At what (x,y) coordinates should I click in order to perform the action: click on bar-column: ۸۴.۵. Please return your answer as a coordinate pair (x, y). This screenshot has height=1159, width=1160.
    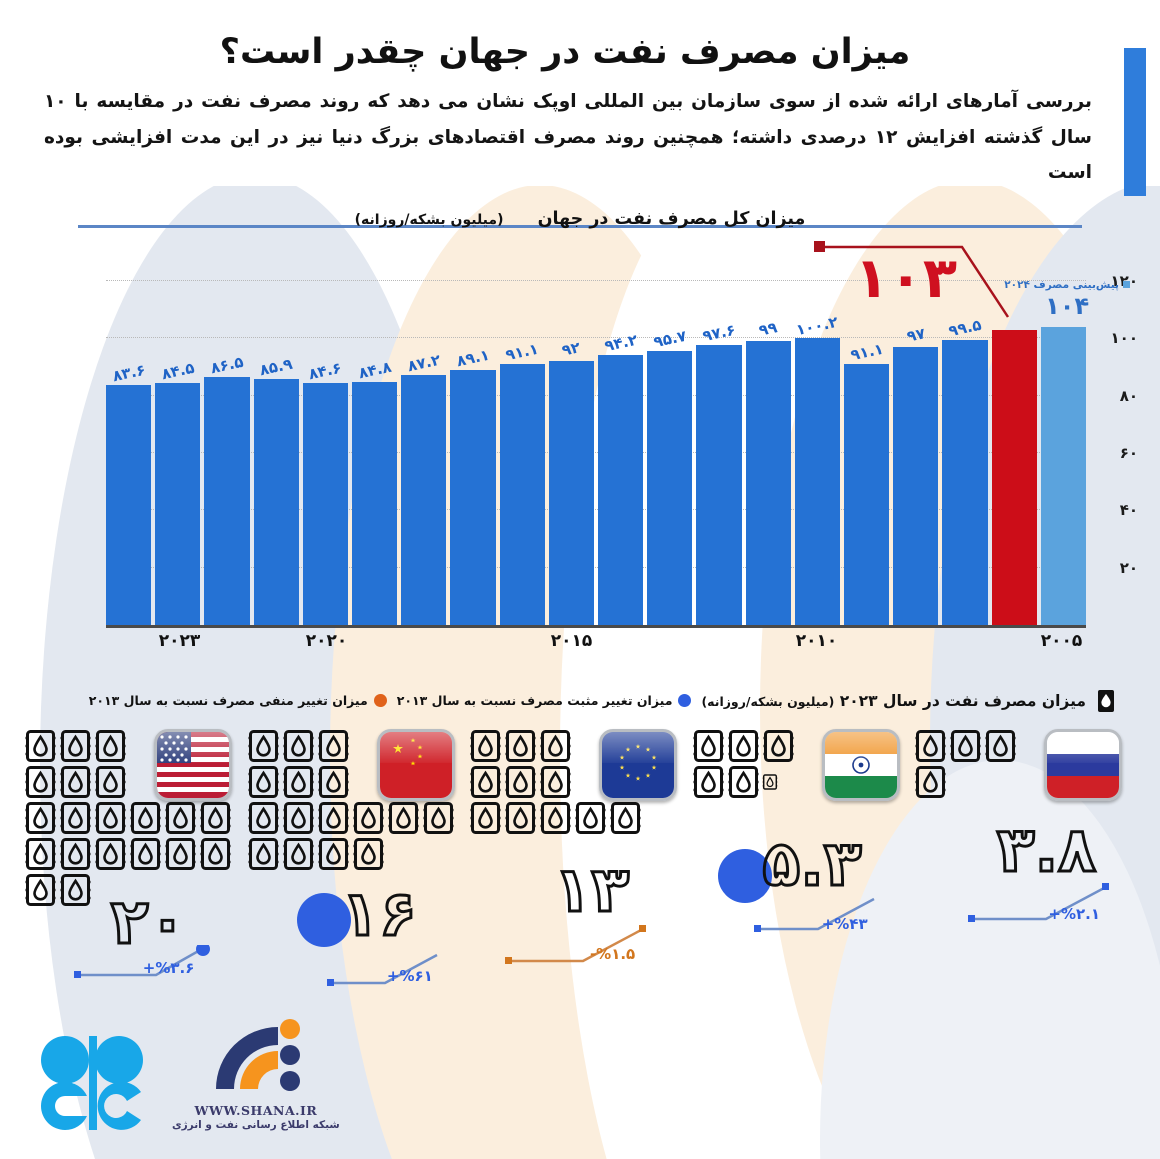
    Looking at the image, I should click on (178, 446).